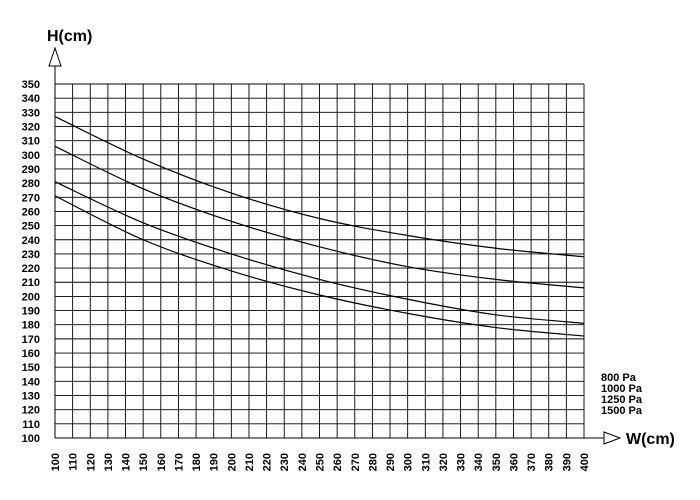 The image size is (700, 500). Describe the element at coordinates (356, 462) in the screenshot. I see `x-tick-label: 270` at that location.